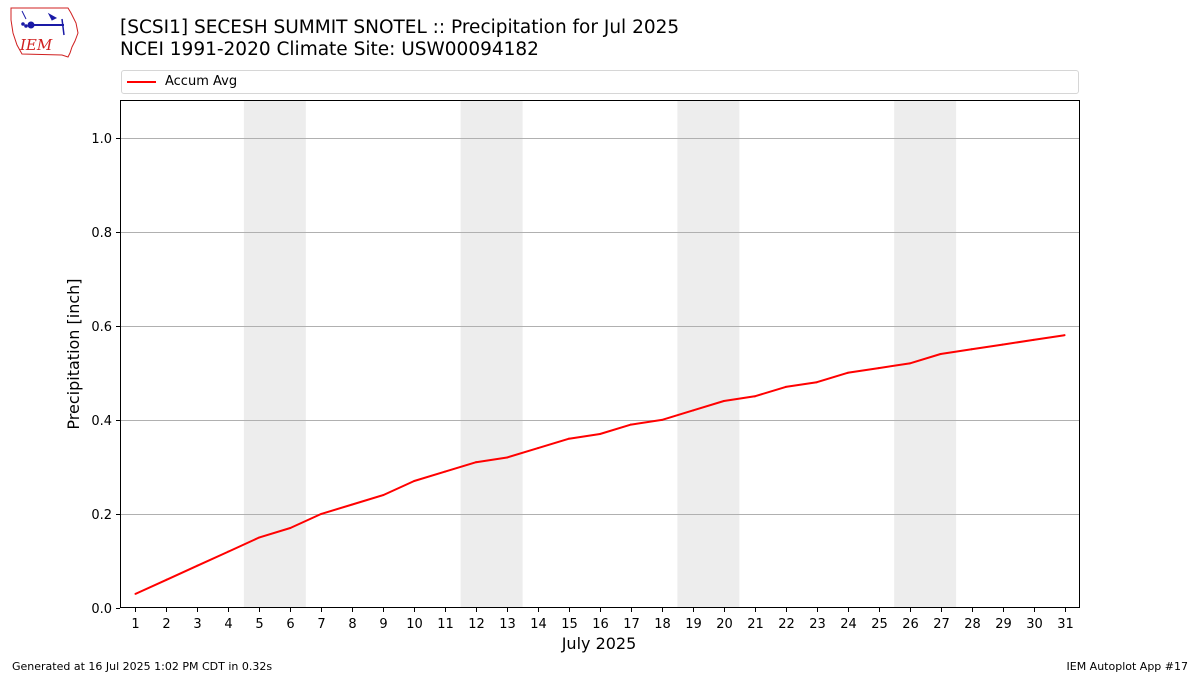  I want to click on x-tick-label: 22, so click(786, 624).